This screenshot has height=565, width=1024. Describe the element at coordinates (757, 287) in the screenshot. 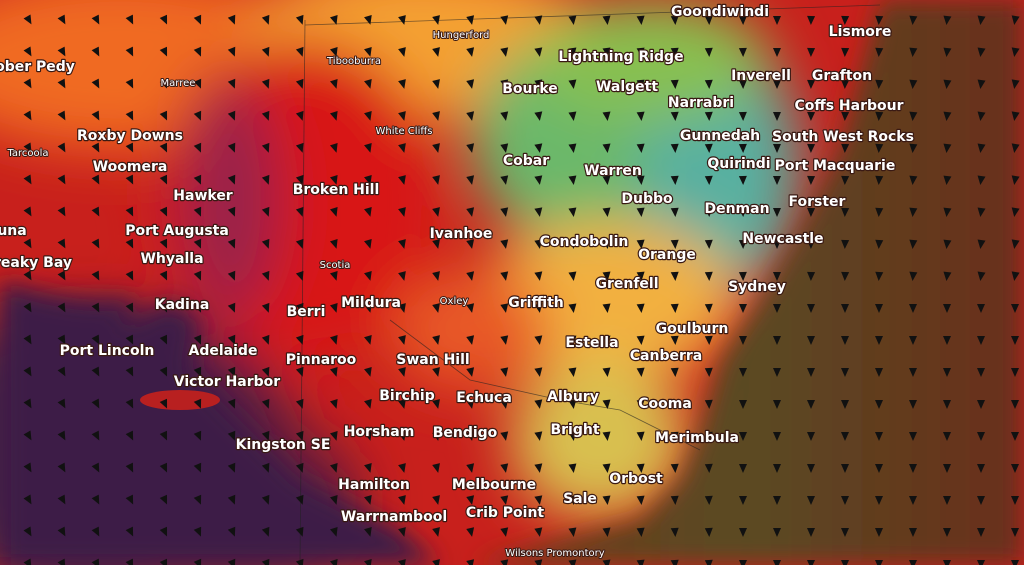

I see `place-label: Sydney` at that location.